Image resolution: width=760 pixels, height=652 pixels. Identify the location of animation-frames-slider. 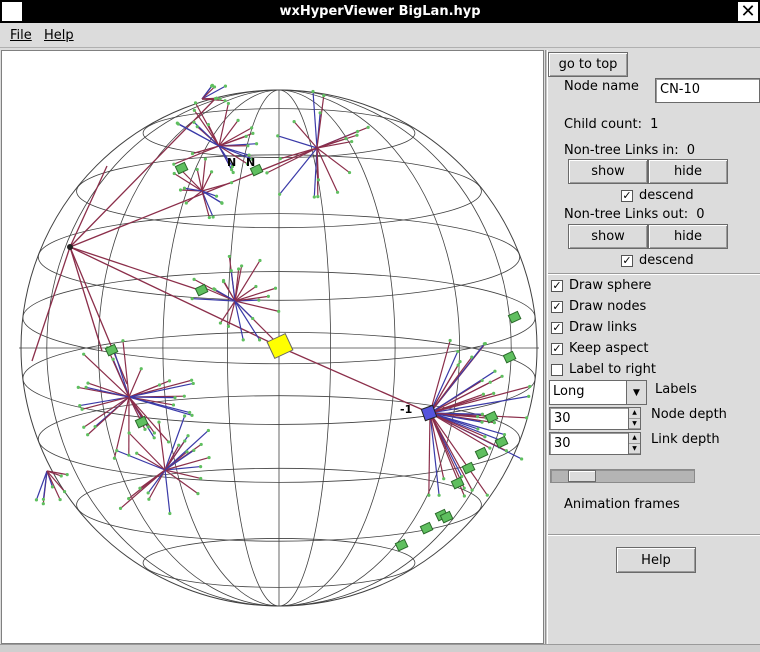
(622, 476).